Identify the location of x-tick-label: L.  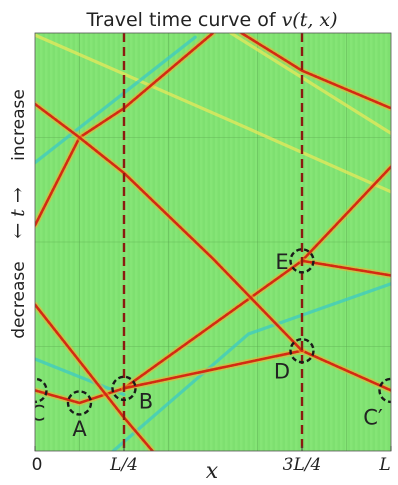
(384, 465).